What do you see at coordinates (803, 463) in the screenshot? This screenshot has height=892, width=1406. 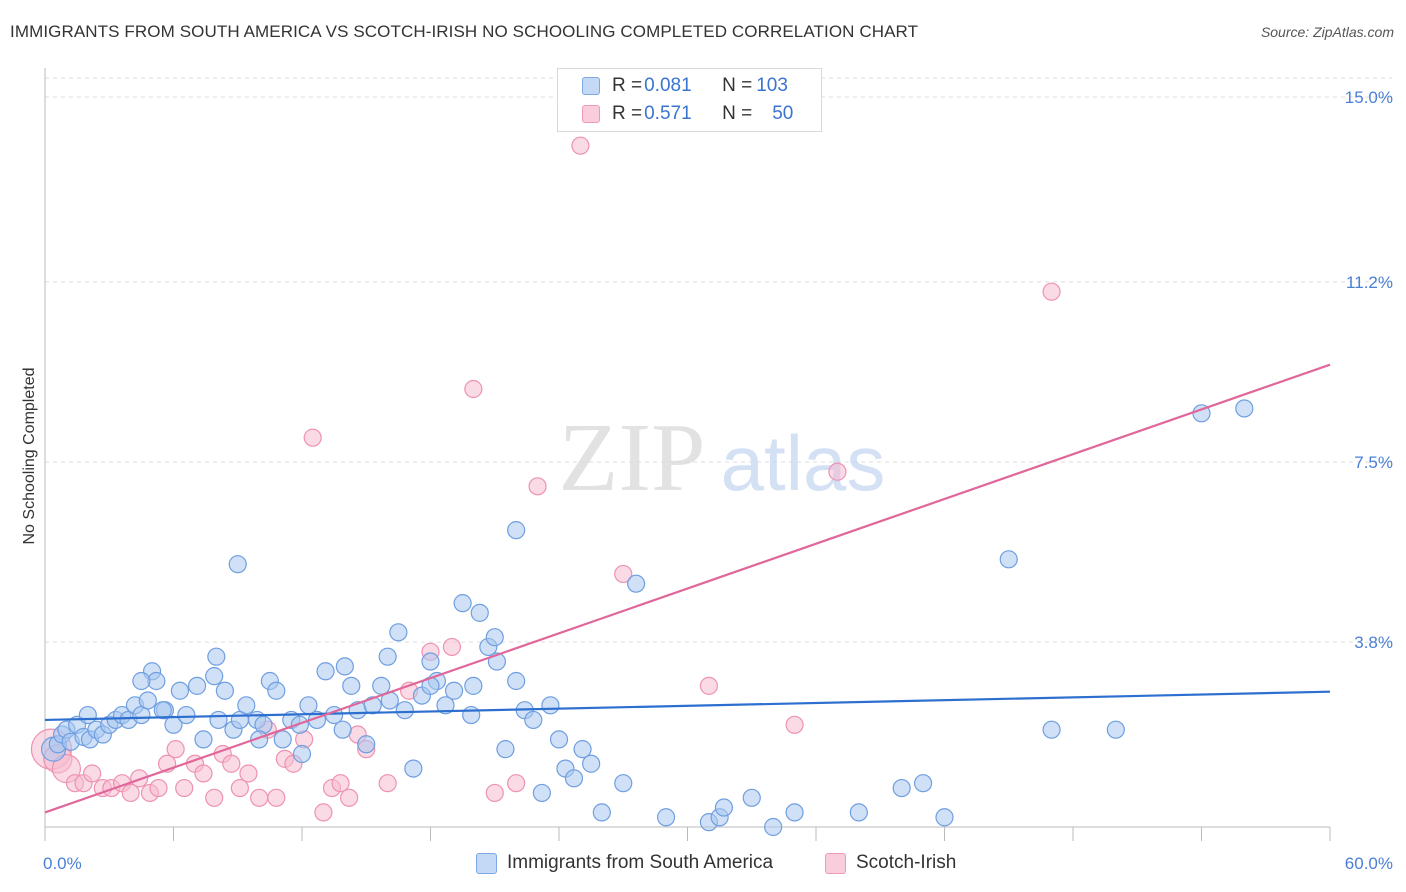 I see `watermark-atlas: atlas` at bounding box center [803, 463].